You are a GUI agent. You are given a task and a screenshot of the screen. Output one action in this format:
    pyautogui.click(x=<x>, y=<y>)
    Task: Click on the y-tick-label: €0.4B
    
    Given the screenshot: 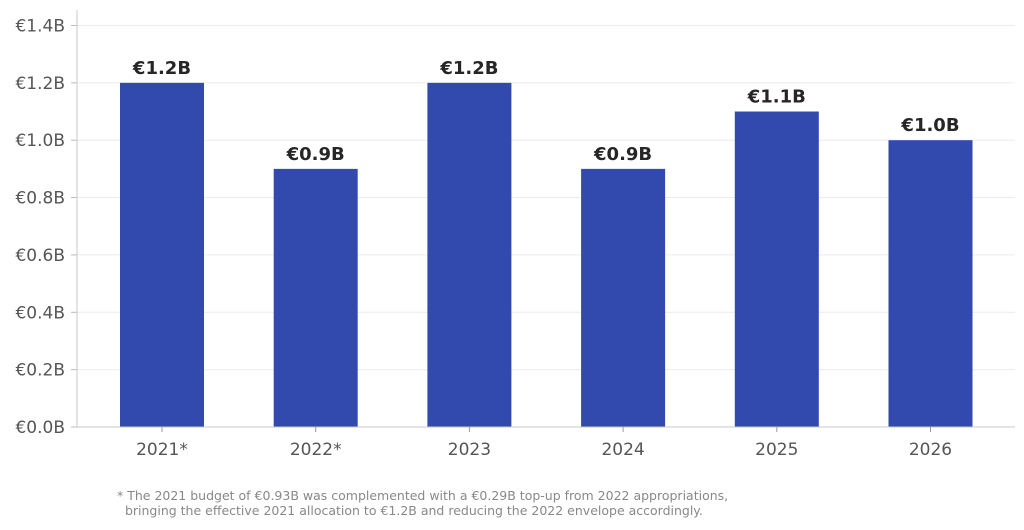 What is the action you would take?
    pyautogui.click(x=40, y=313)
    